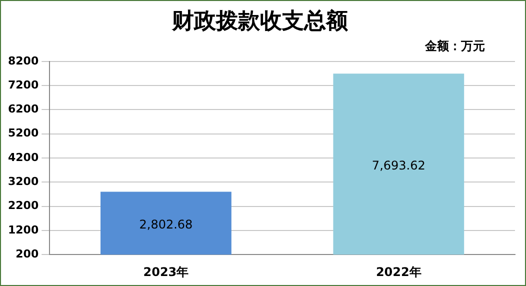 The width and height of the screenshot is (526, 286). I want to click on data-label: 2,802.68, so click(166, 225).